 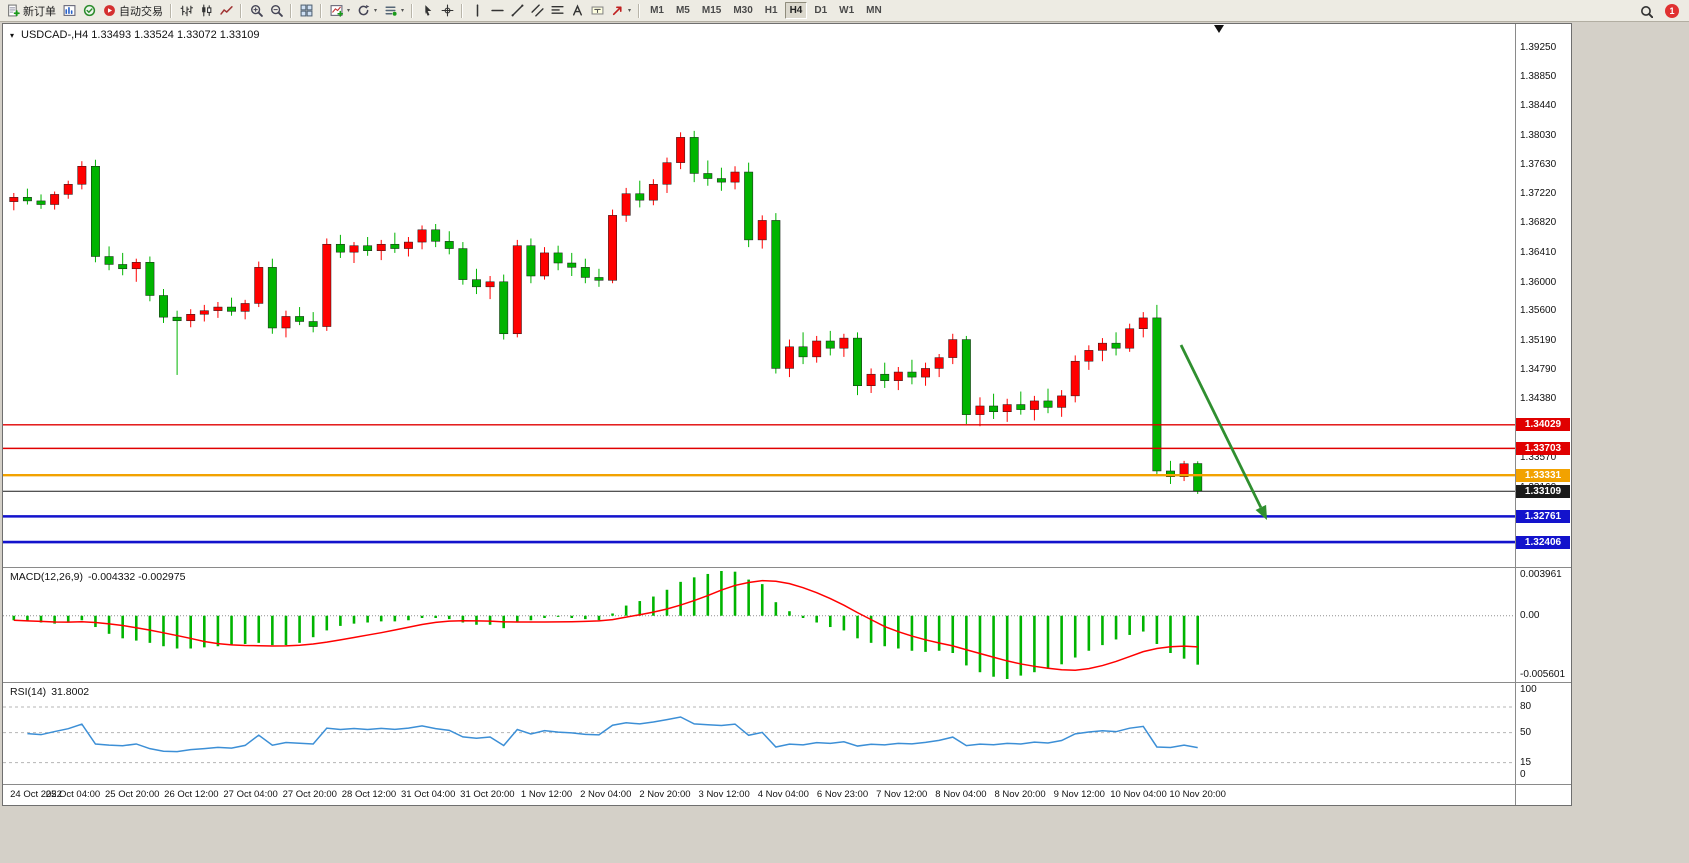 What do you see at coordinates (743, 10) in the screenshot?
I see `timeframe-m30-button: M30` at bounding box center [743, 10].